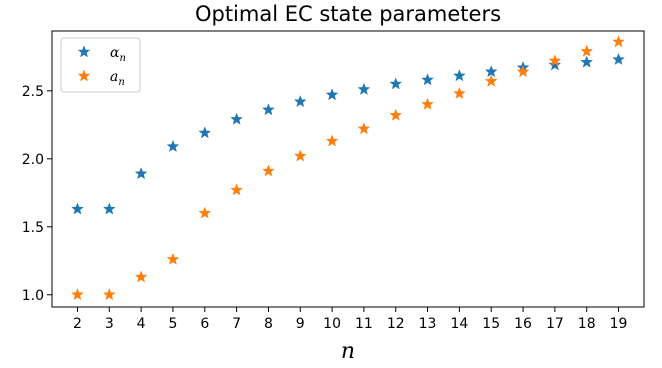  I want to click on y-tick-label: 1.0, so click(33, 296).